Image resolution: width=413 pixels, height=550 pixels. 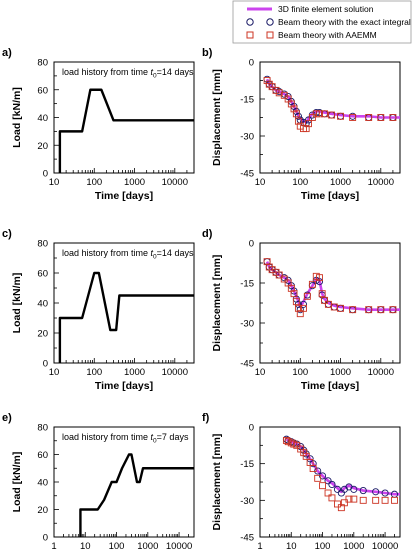 What do you see at coordinates (17, 482) in the screenshot?
I see `panel-e-y-axis-label: Load [kN/m]` at bounding box center [17, 482].